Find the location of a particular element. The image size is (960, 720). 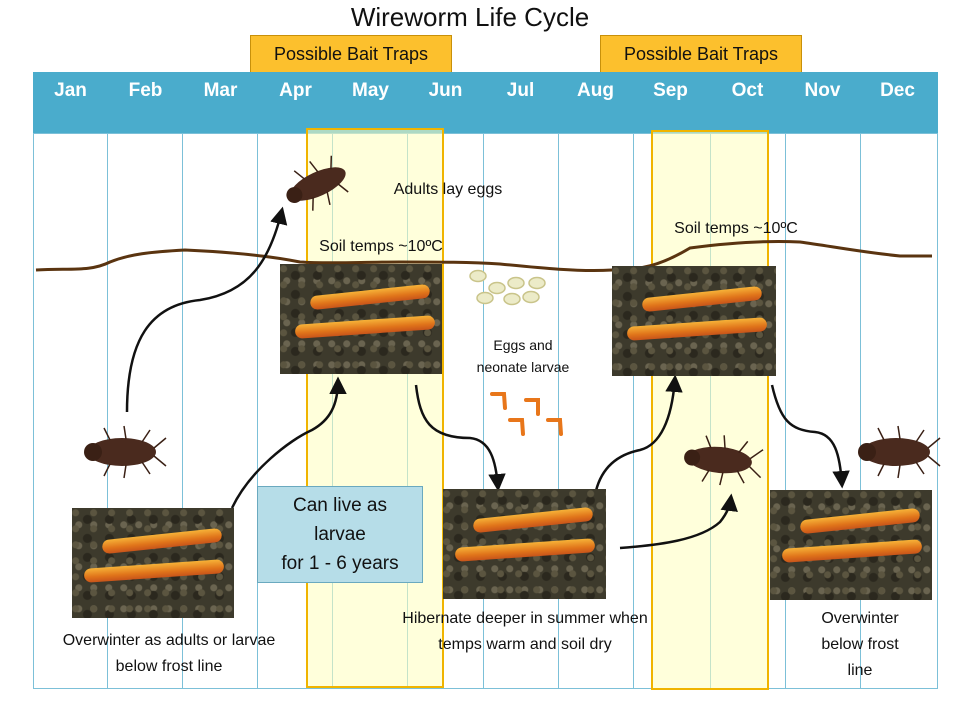

overwinter-label-line: below frost line is located at coordinates (169, 666).